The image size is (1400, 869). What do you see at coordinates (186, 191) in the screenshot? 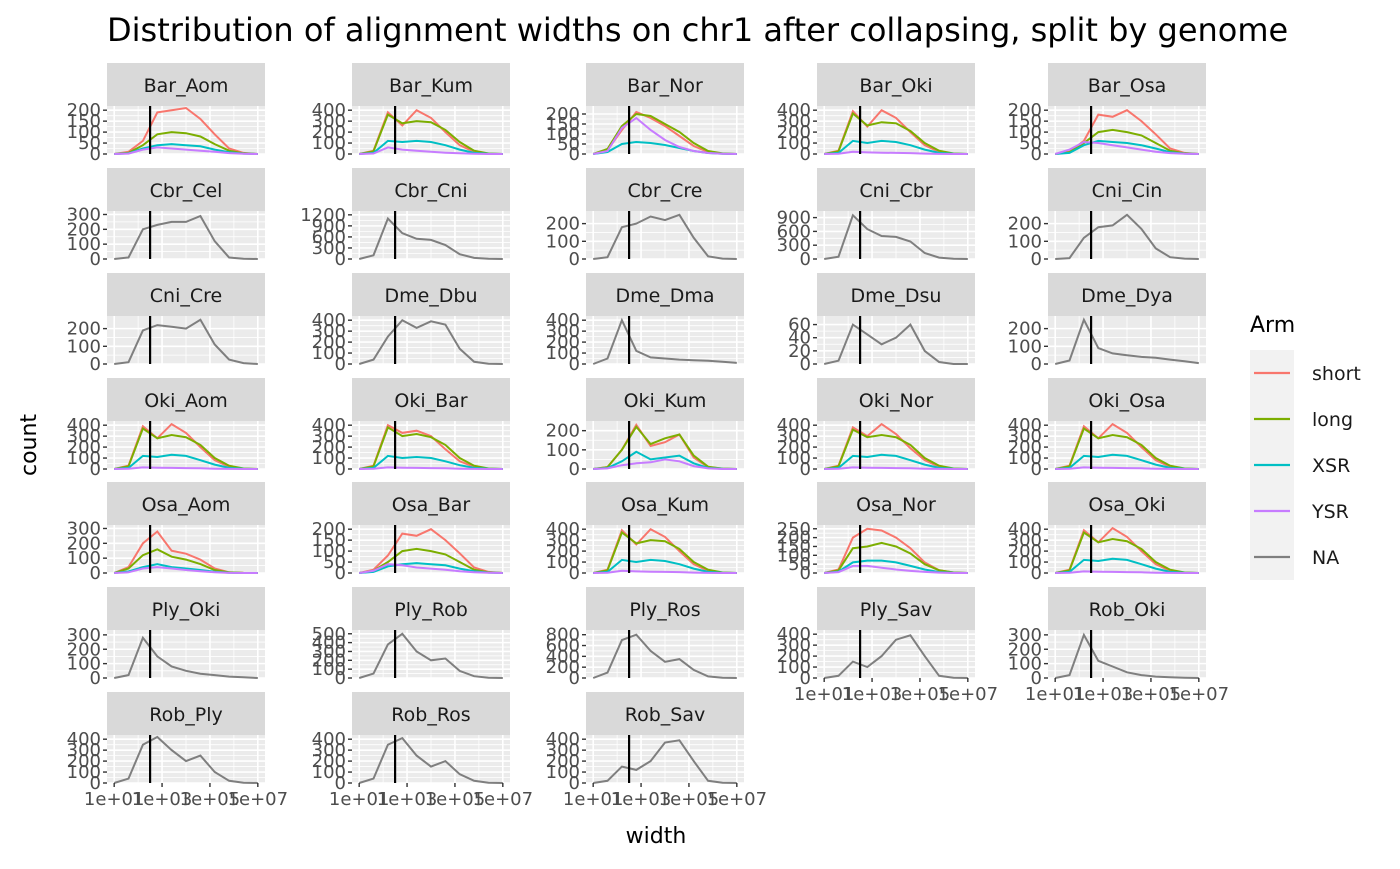
I see `facet-label: Cbr_Cel` at bounding box center [186, 191].